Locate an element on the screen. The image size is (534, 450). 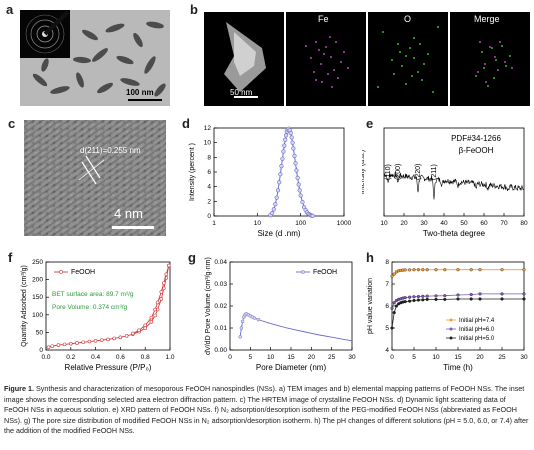
x-tick-label: 1000 is located at coordinates (344, 223).